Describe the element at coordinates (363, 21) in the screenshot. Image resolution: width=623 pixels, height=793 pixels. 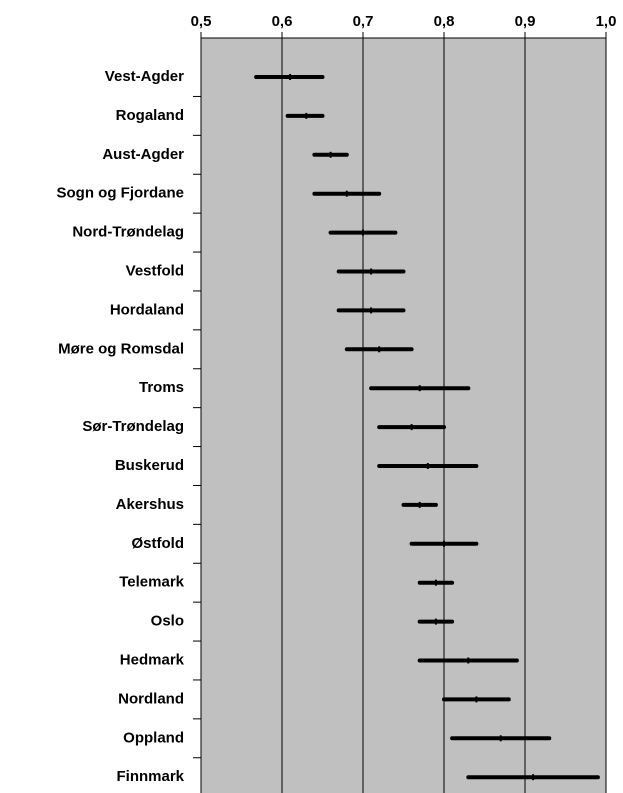
I see `x-tick-label: 0,7` at that location.